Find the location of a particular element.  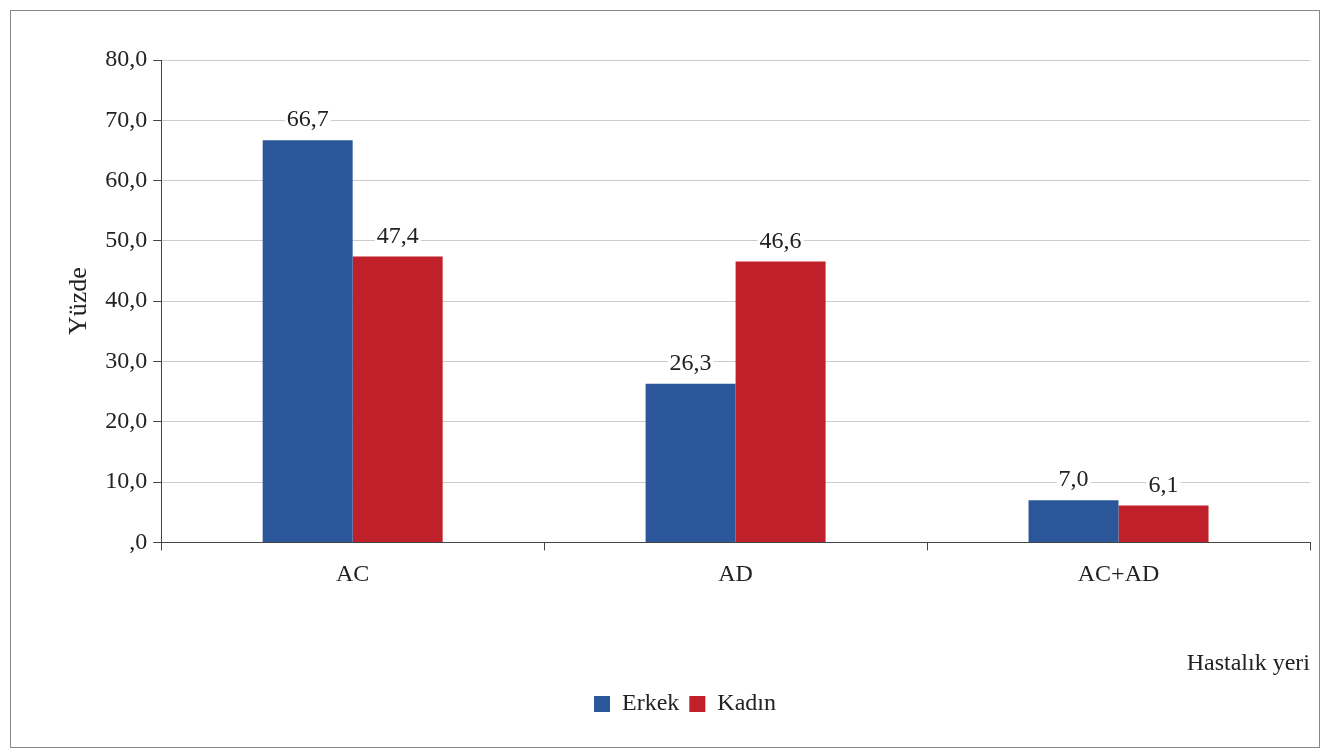

y-tick-label: 20,0 is located at coordinates (126, 420).